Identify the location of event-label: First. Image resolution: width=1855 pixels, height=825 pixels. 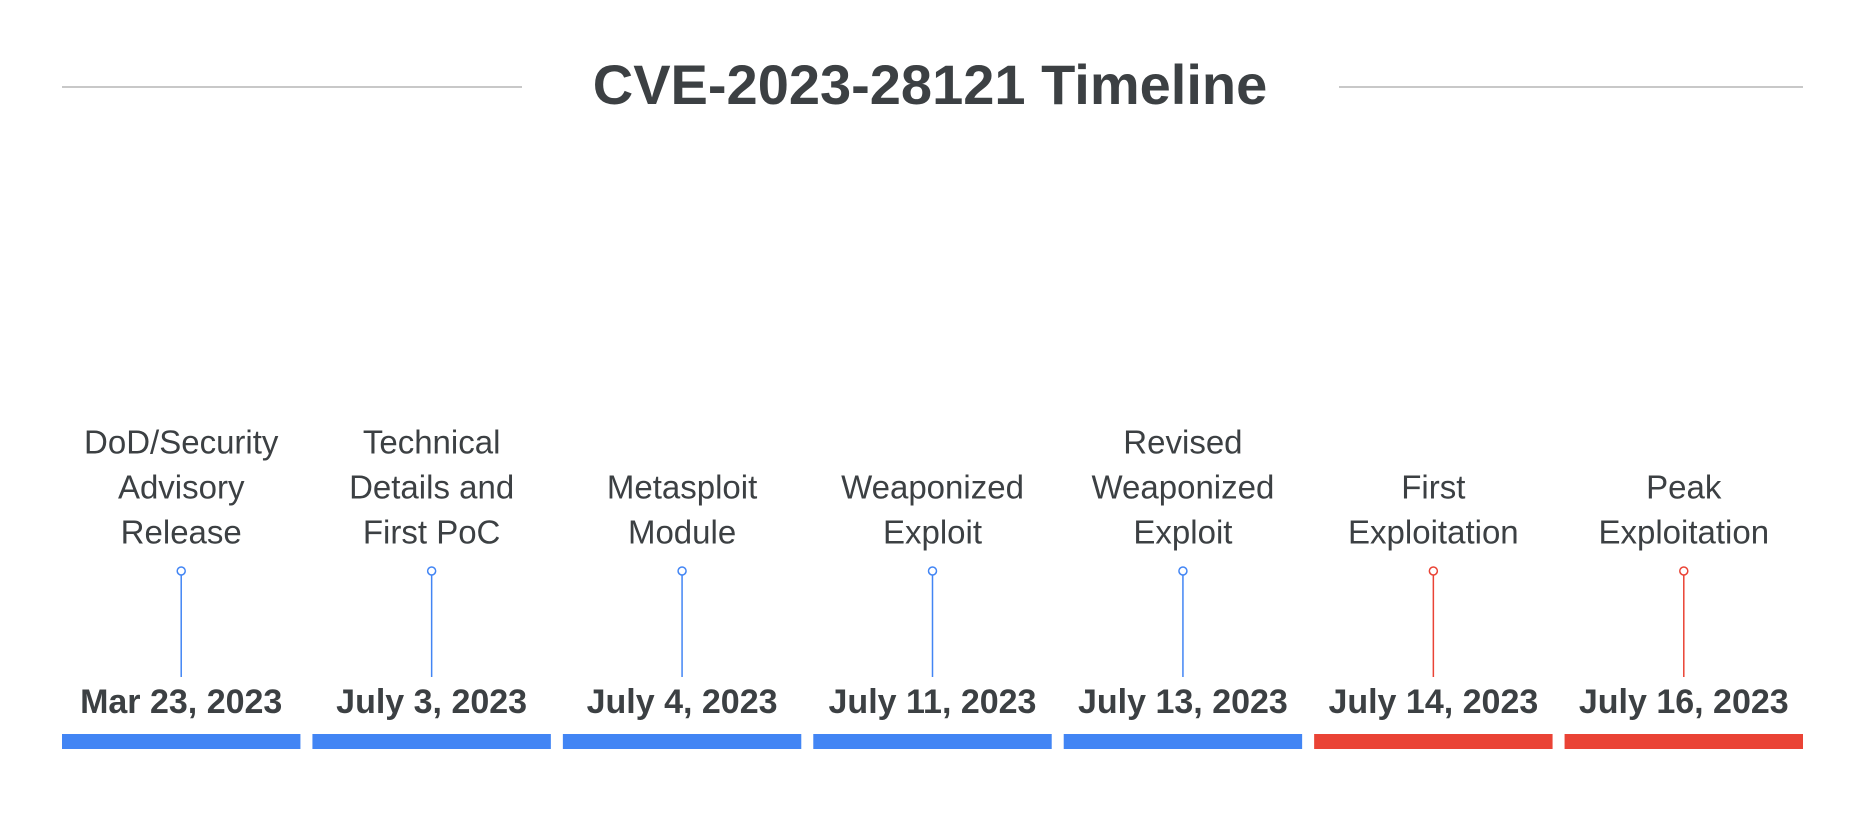
(1433, 487).